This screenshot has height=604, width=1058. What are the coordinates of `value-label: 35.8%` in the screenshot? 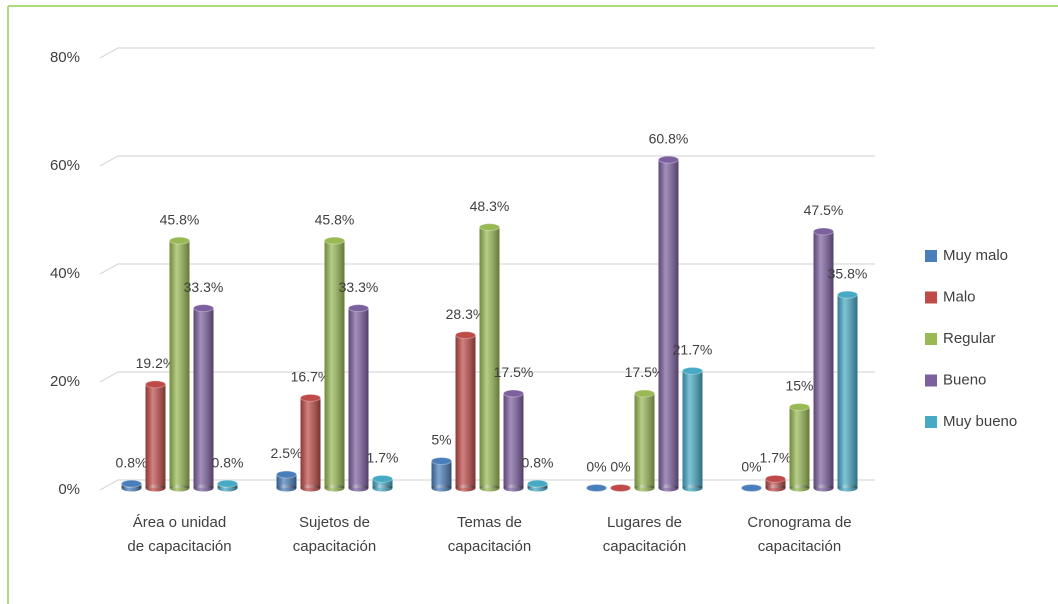 It's located at (848, 273).